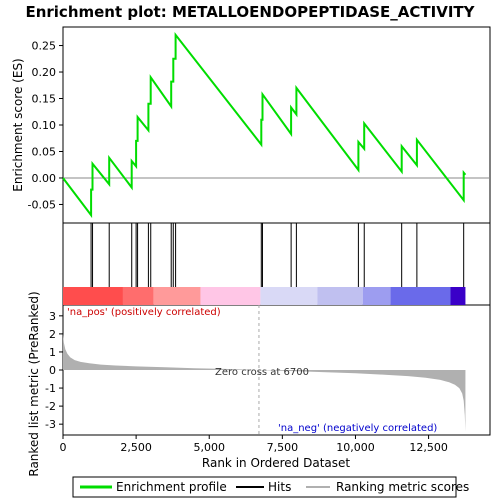 Image resolution: width=500 pixels, height=500 pixels. What do you see at coordinates (277, 255) in the screenshot?
I see `hit-marks` at bounding box center [277, 255].